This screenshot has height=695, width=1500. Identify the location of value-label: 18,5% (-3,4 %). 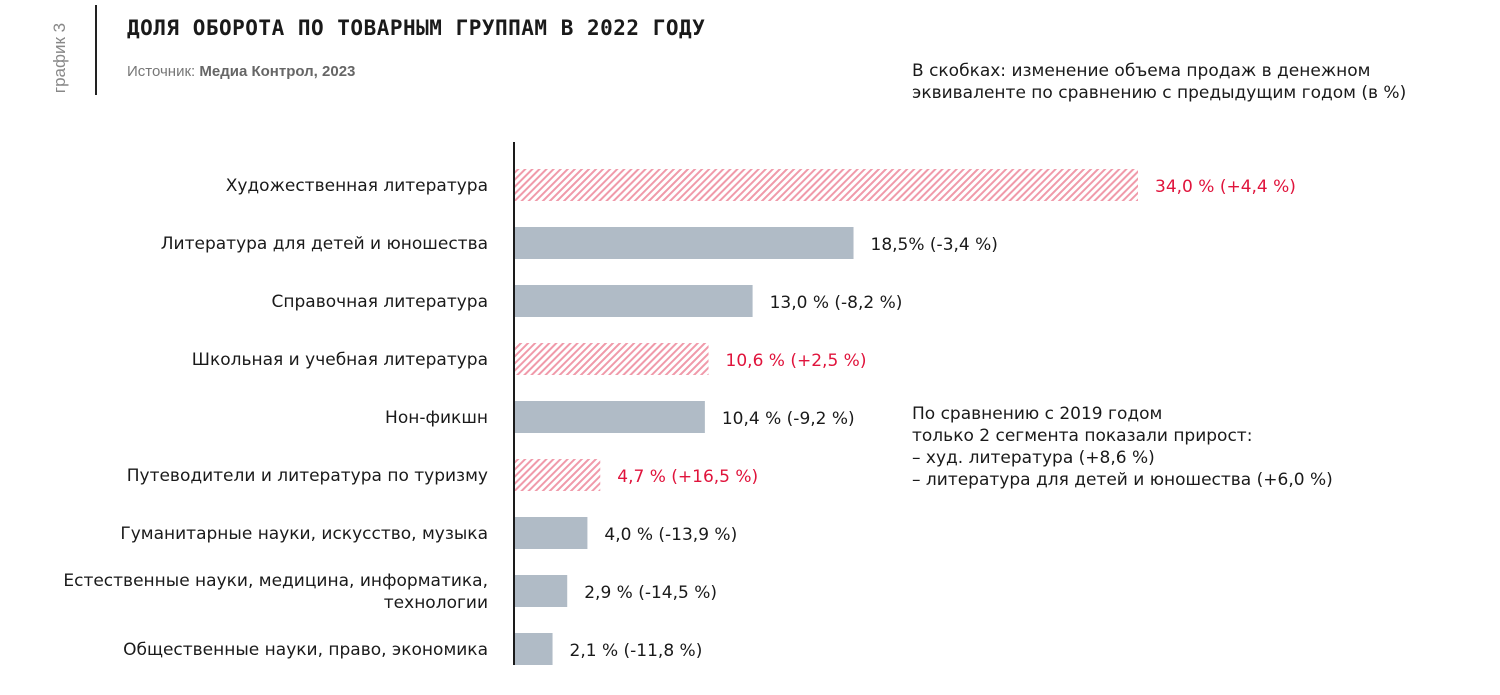
(934, 245).